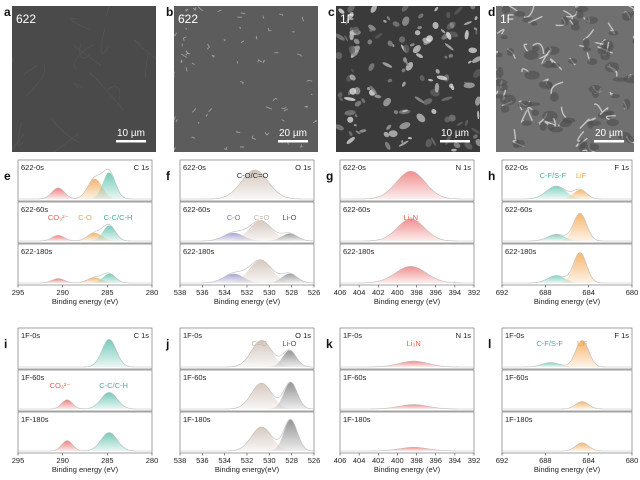 The image size is (640, 480). What do you see at coordinates (37, 251) in the screenshot?
I see `sample-label: 622-180s` at bounding box center [37, 251].